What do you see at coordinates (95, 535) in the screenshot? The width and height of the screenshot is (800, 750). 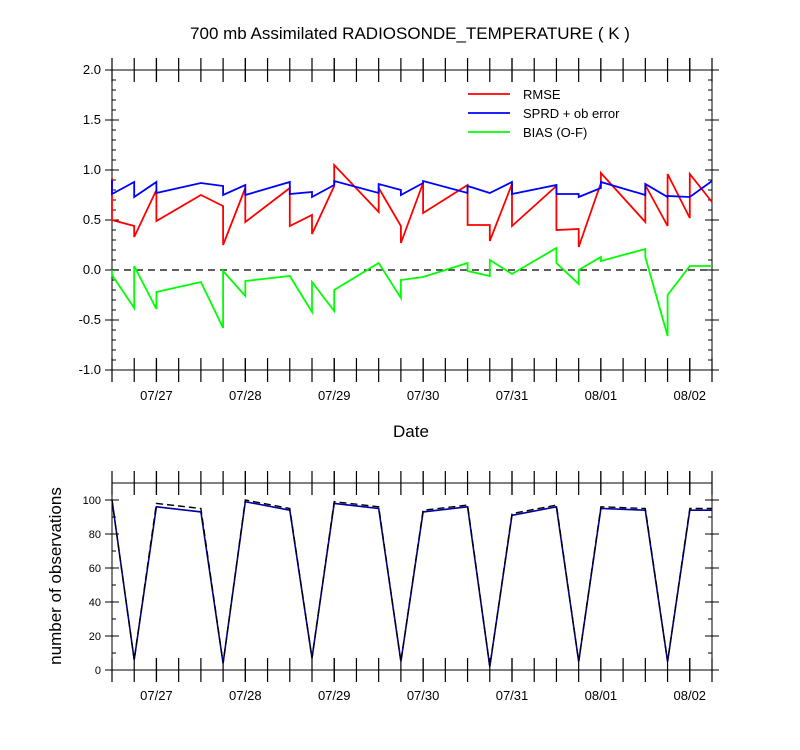 I see `lower-y-tick-label: 80` at bounding box center [95, 535].